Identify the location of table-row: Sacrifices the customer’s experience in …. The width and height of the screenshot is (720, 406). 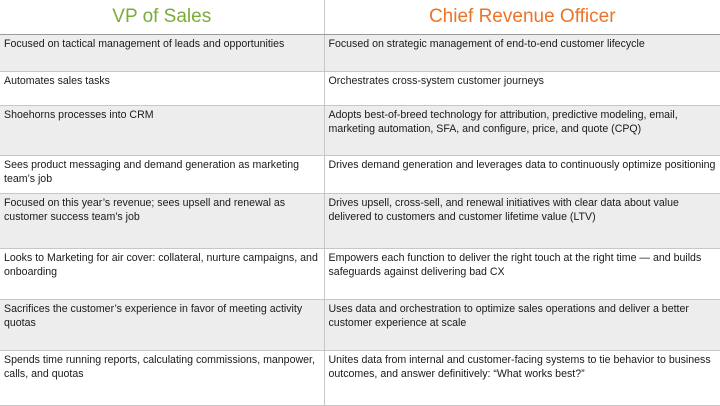
(360, 325).